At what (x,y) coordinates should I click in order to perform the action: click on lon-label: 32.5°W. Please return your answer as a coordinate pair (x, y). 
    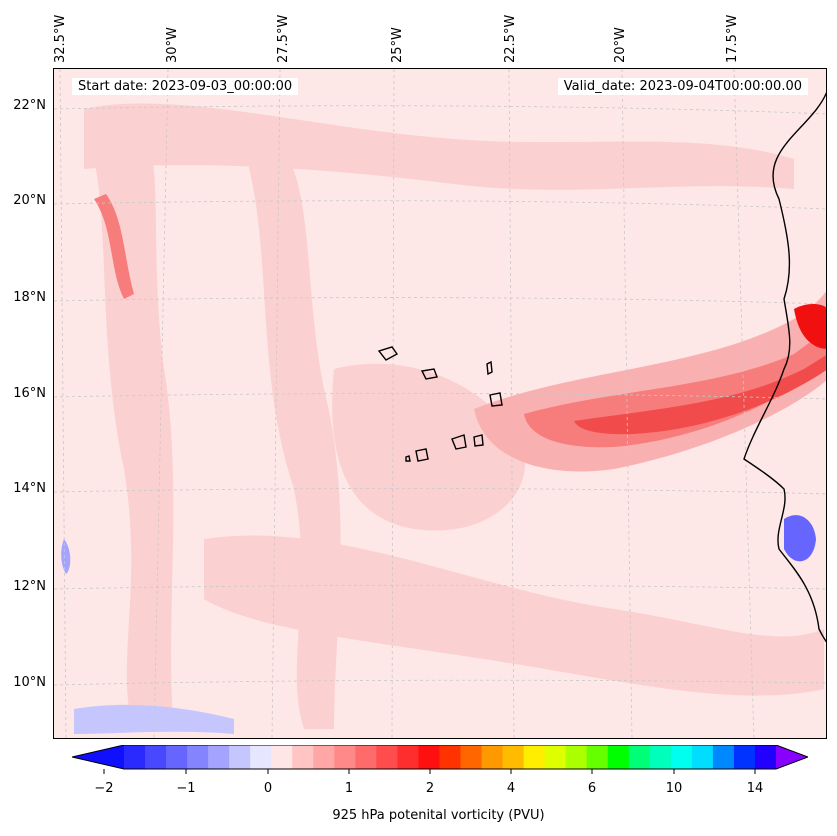
    Looking at the image, I should click on (60, 38).